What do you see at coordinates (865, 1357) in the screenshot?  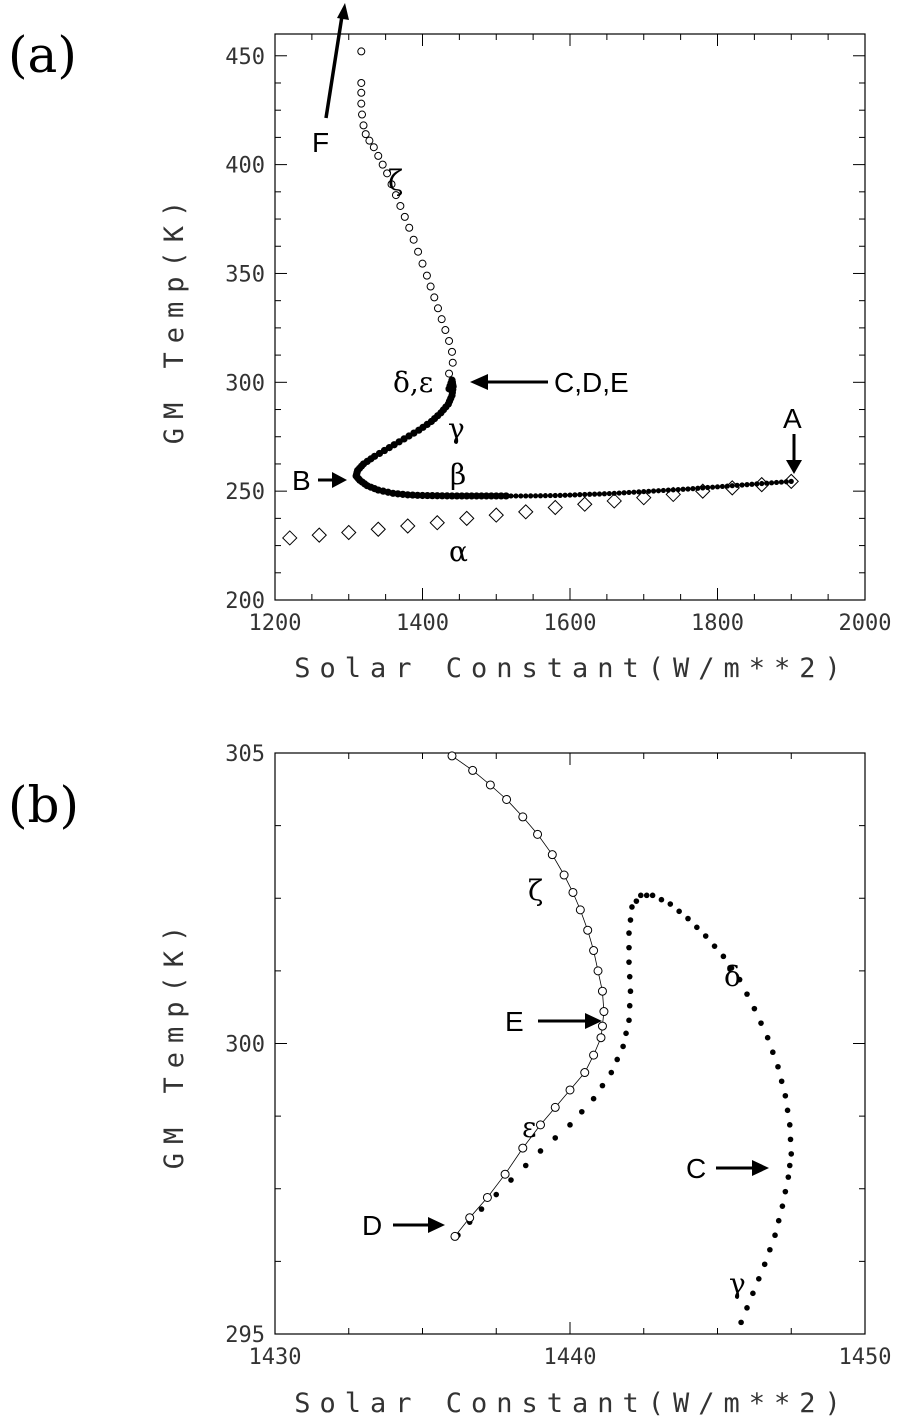 I see `x-tick-label: 1450` at bounding box center [865, 1357].